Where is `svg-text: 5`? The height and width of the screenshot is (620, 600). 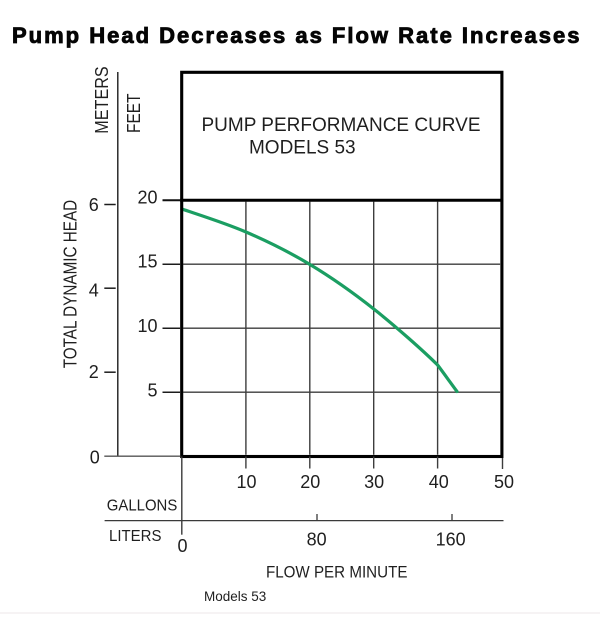 svg-text: 5 is located at coordinates (152, 391).